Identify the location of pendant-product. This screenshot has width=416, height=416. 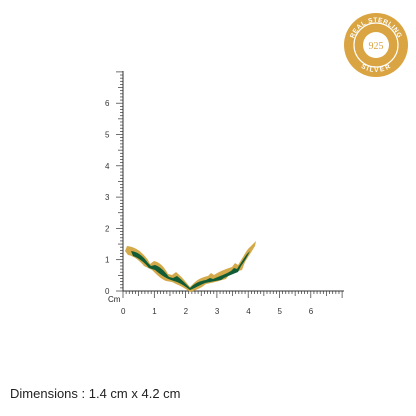
(190, 266).